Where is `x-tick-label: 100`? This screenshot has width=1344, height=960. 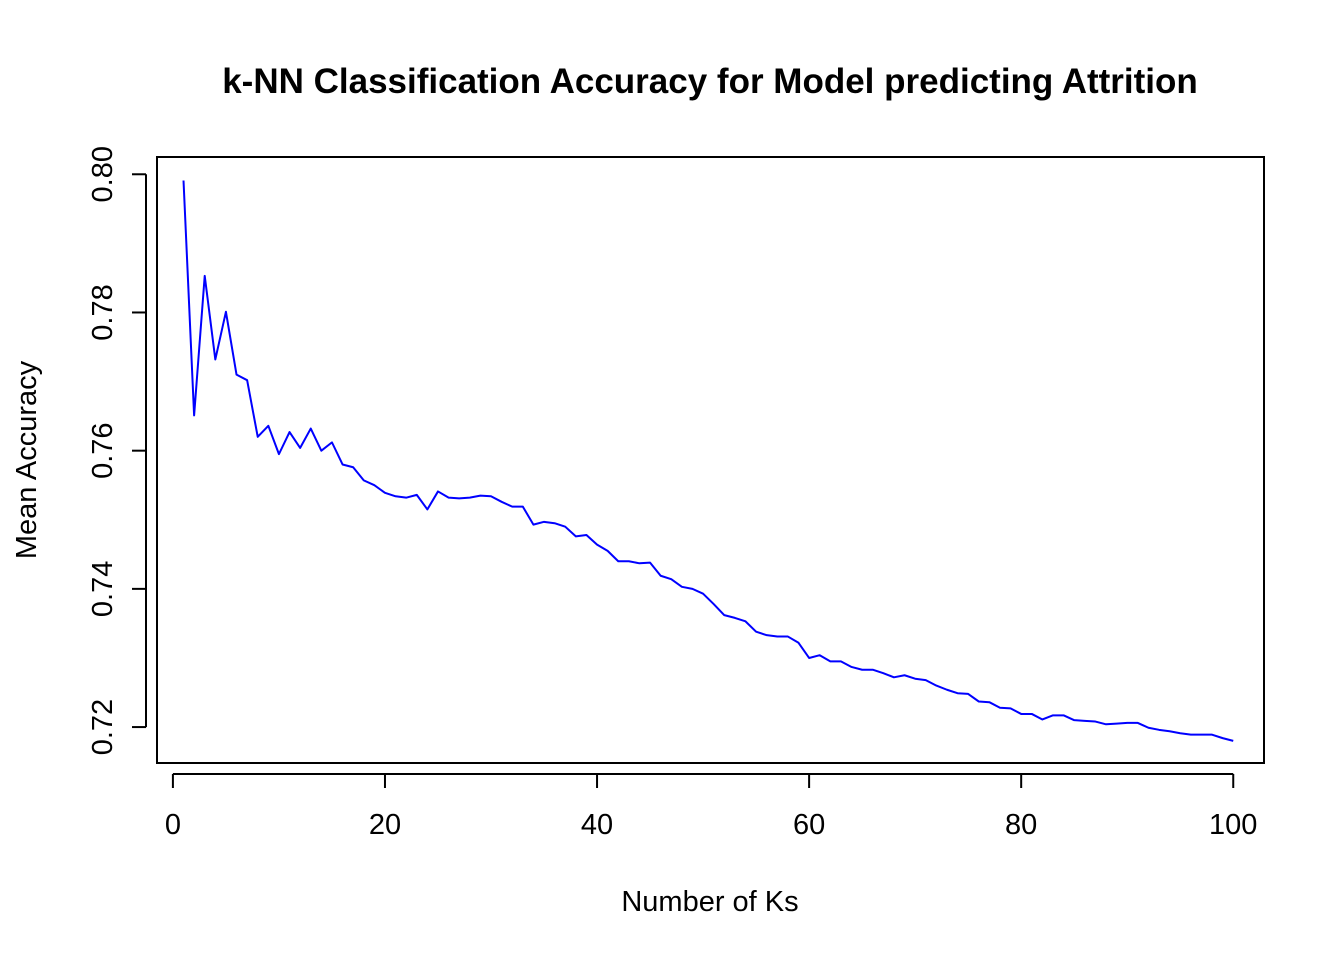
x-tick-label: 100 is located at coordinates (1233, 825).